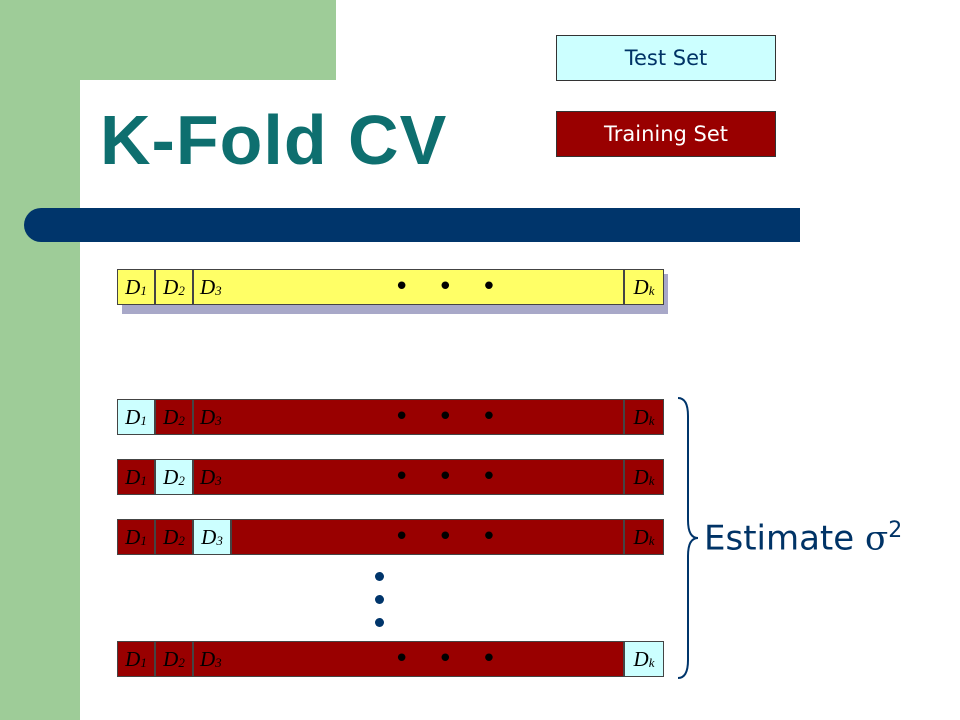 This screenshot has height=720, width=960. I want to click on background-curve, so click(140, 140).